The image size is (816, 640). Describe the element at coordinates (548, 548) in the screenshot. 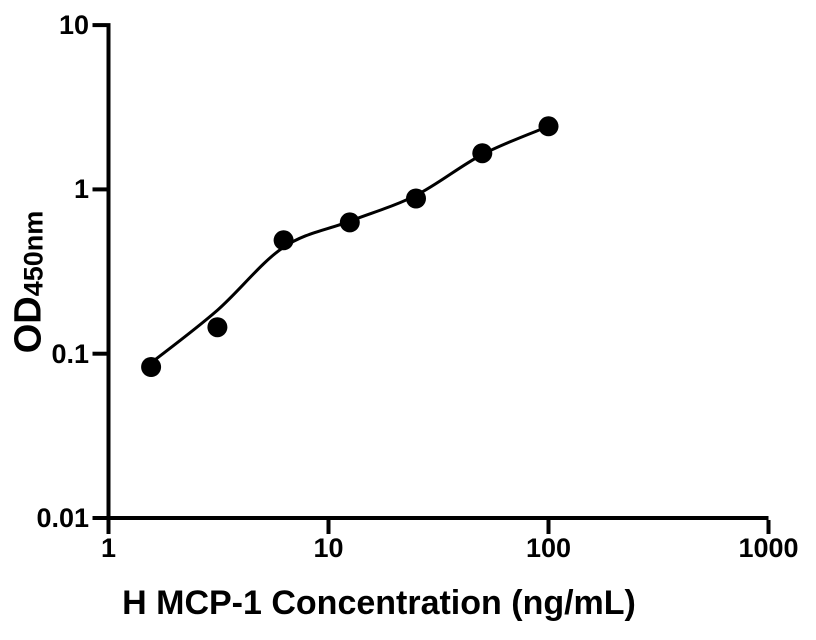

I see `x-tick-label-100: 100` at that location.